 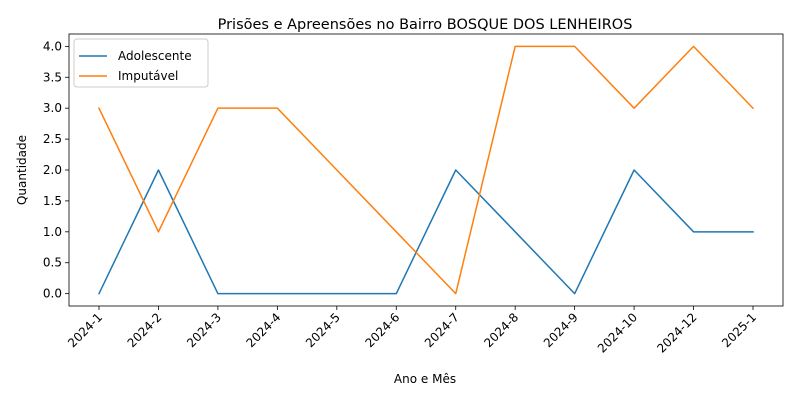 What do you see at coordinates (52, 46) in the screenshot?
I see `y-tick-label-8: 4.0` at bounding box center [52, 46].